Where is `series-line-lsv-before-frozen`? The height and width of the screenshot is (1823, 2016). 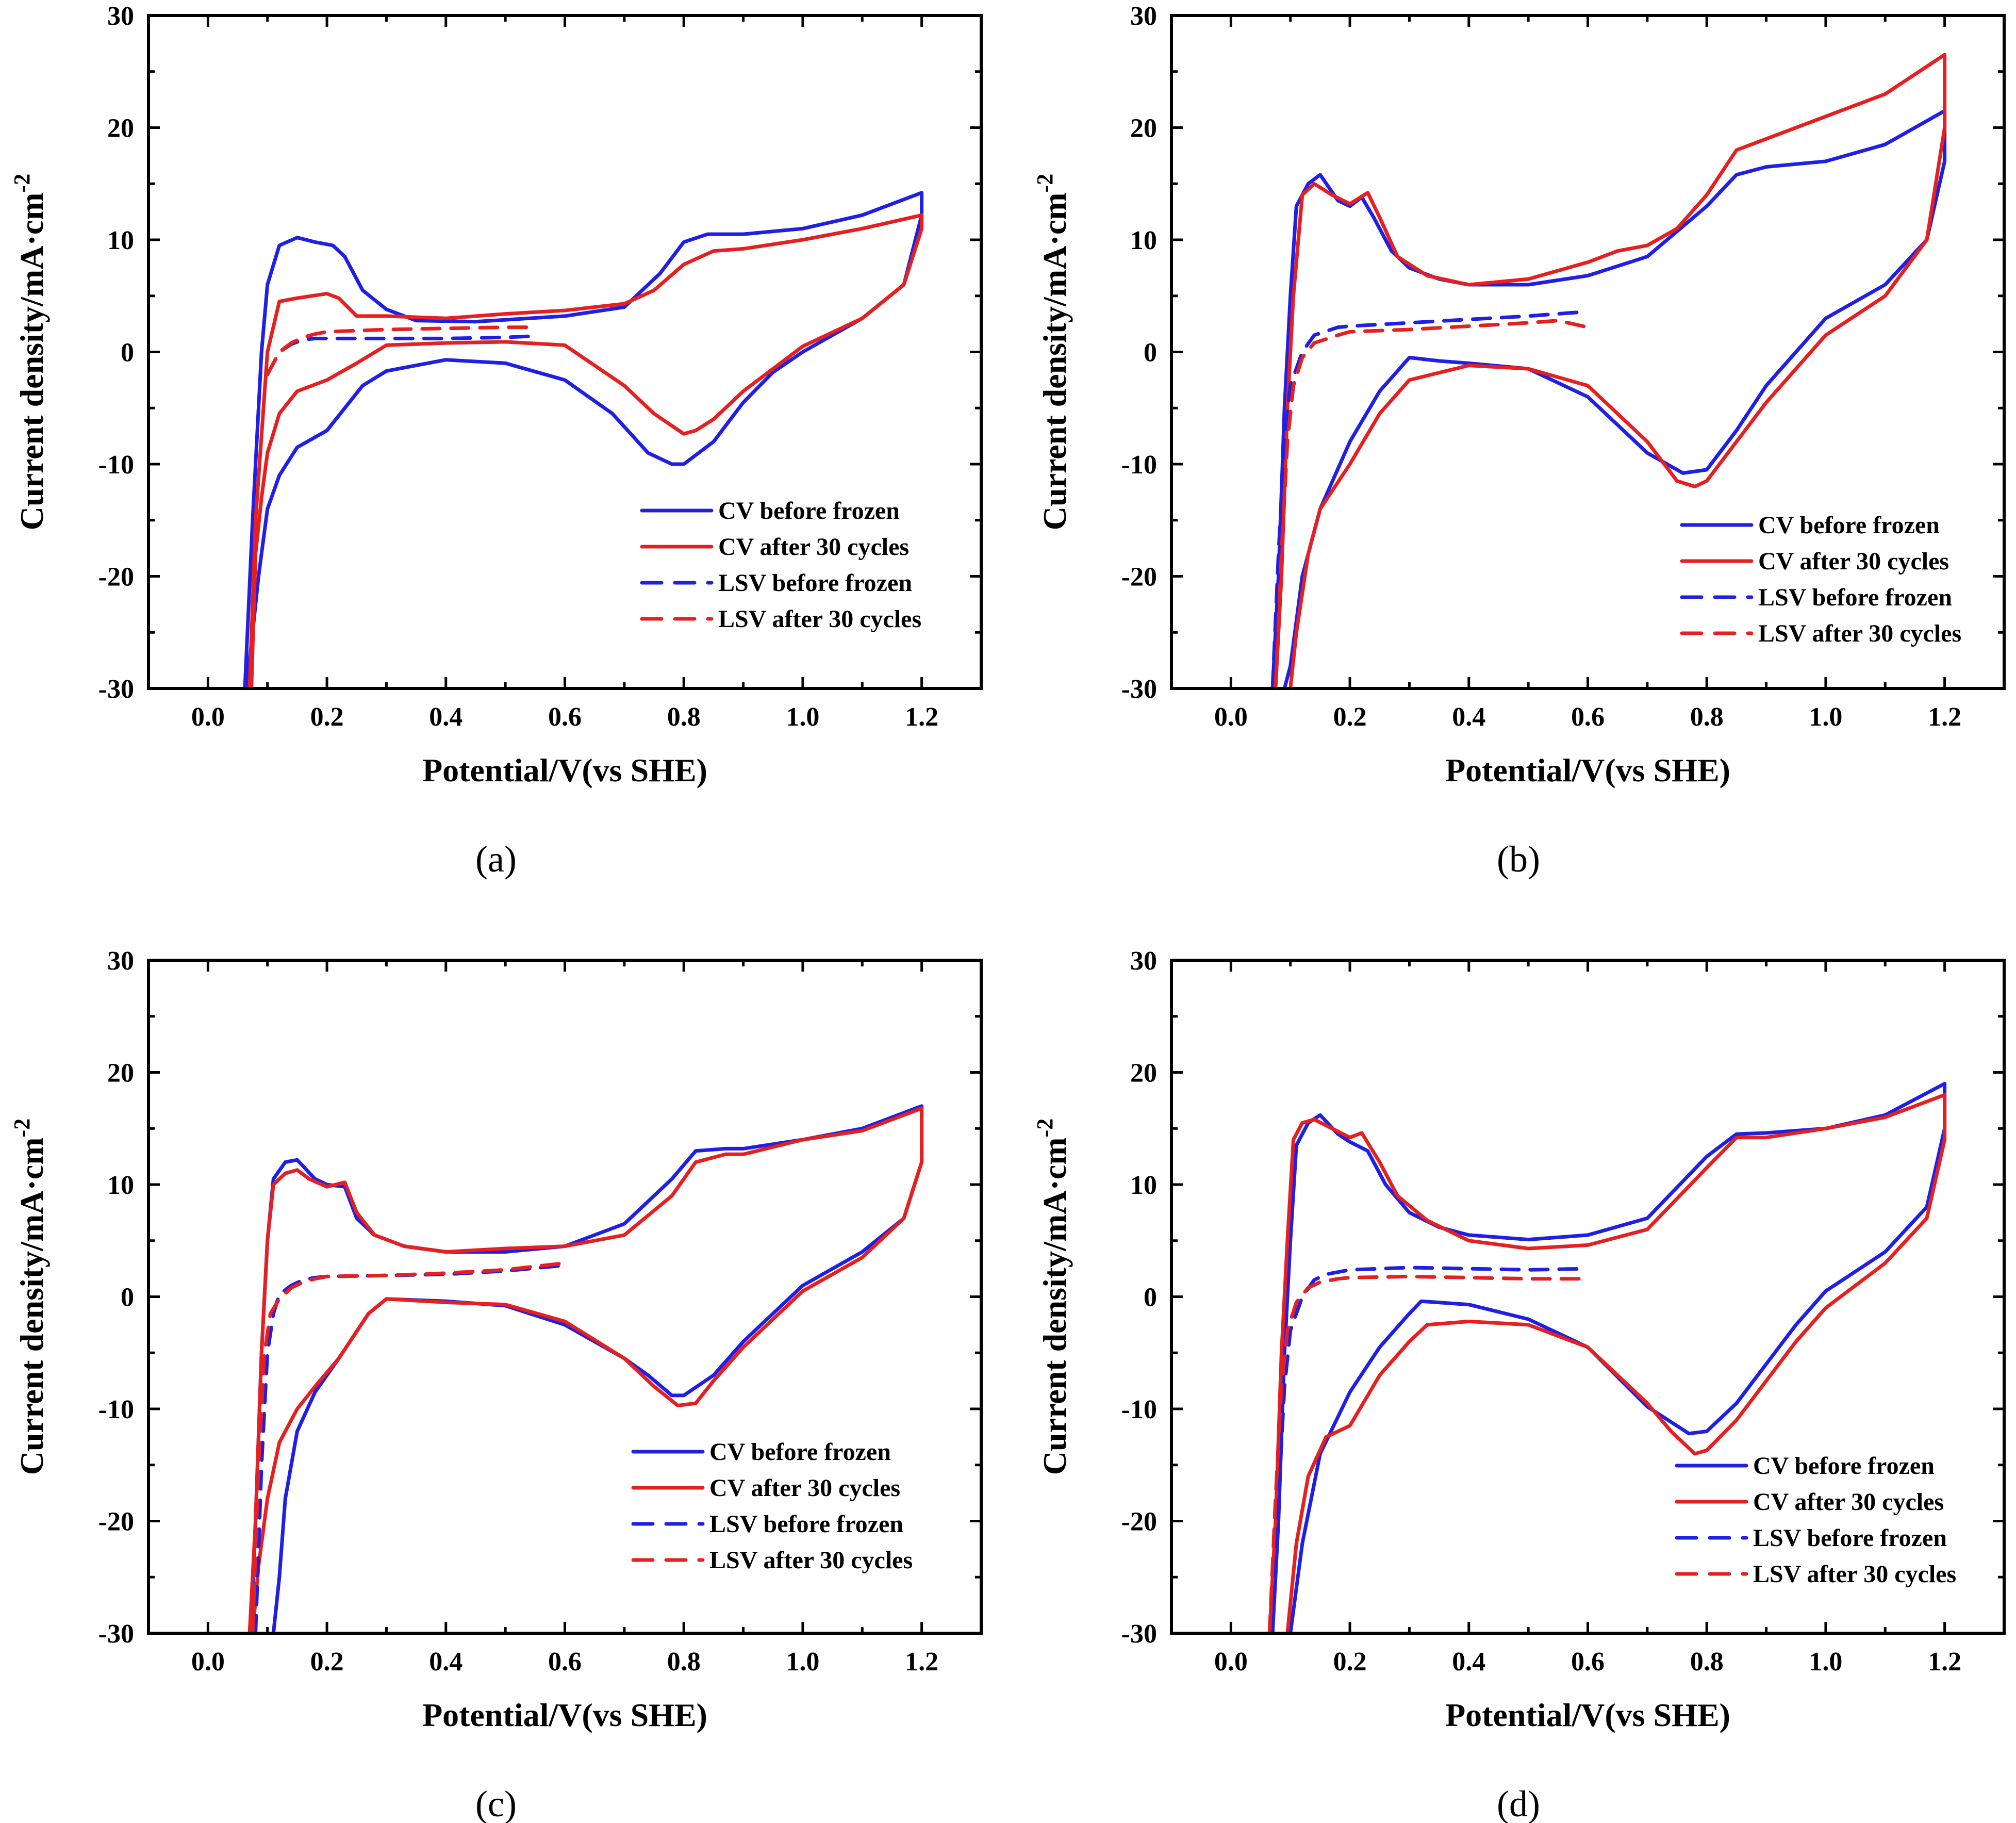
series-line-lsv-before-frozen is located at coordinates (410, 1448).